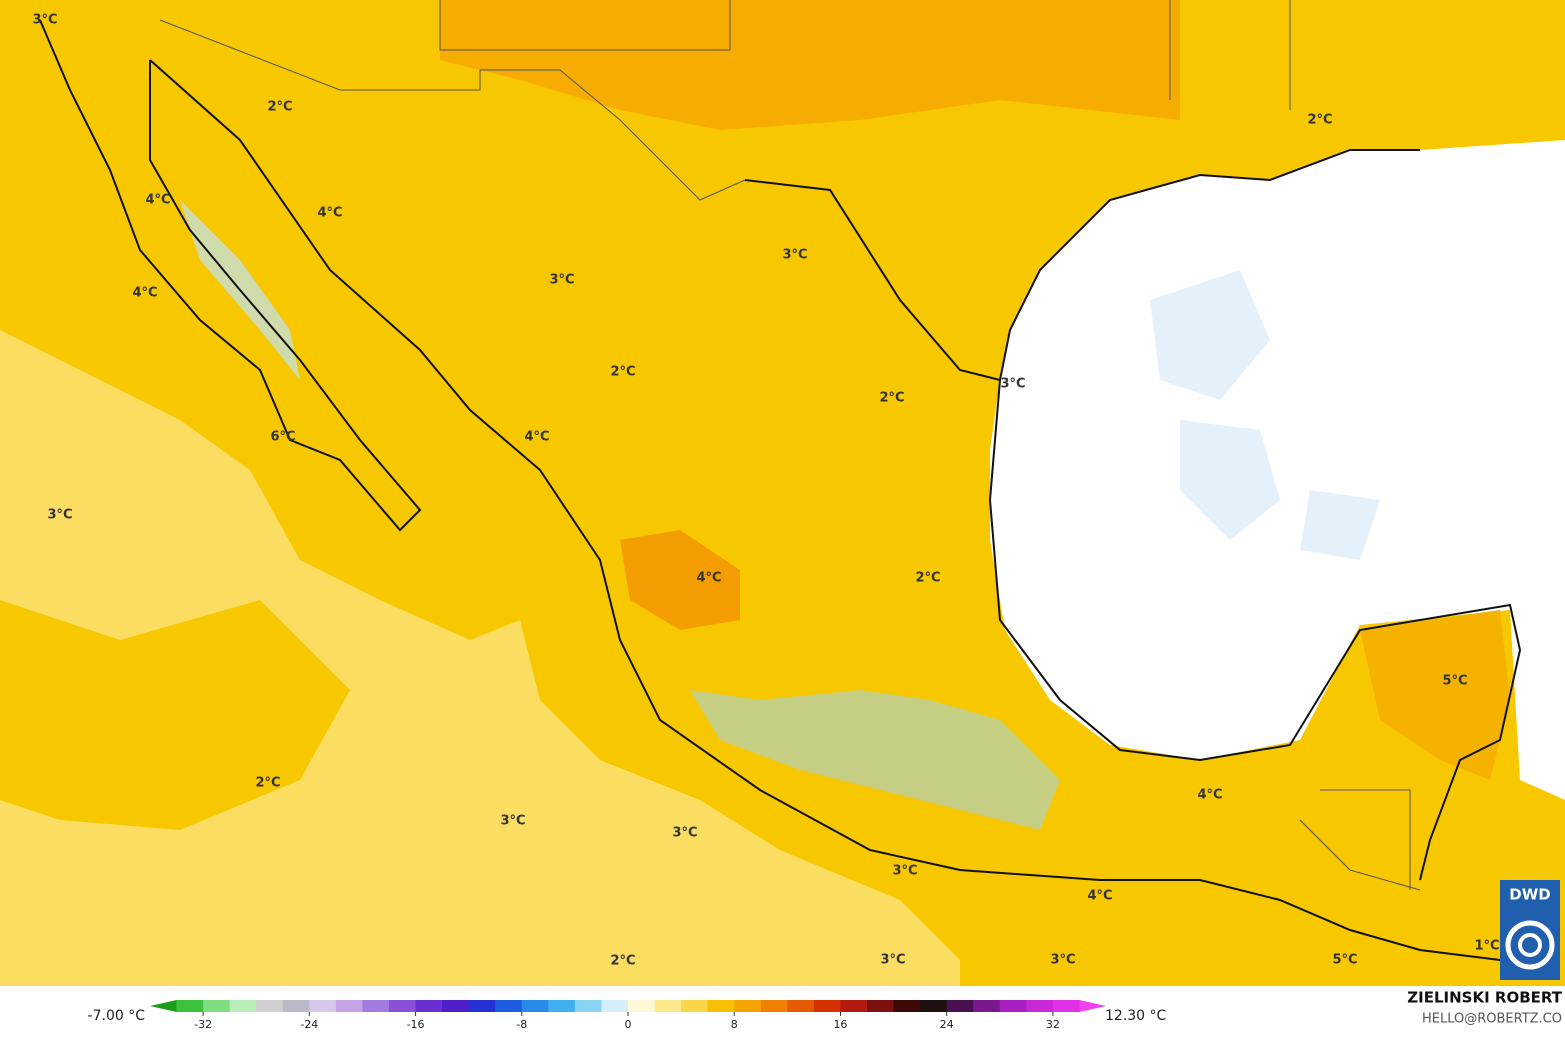 This screenshot has width=1565, height=1039. I want to click on max-label: 12.30 °C, so click(1136, 1016).